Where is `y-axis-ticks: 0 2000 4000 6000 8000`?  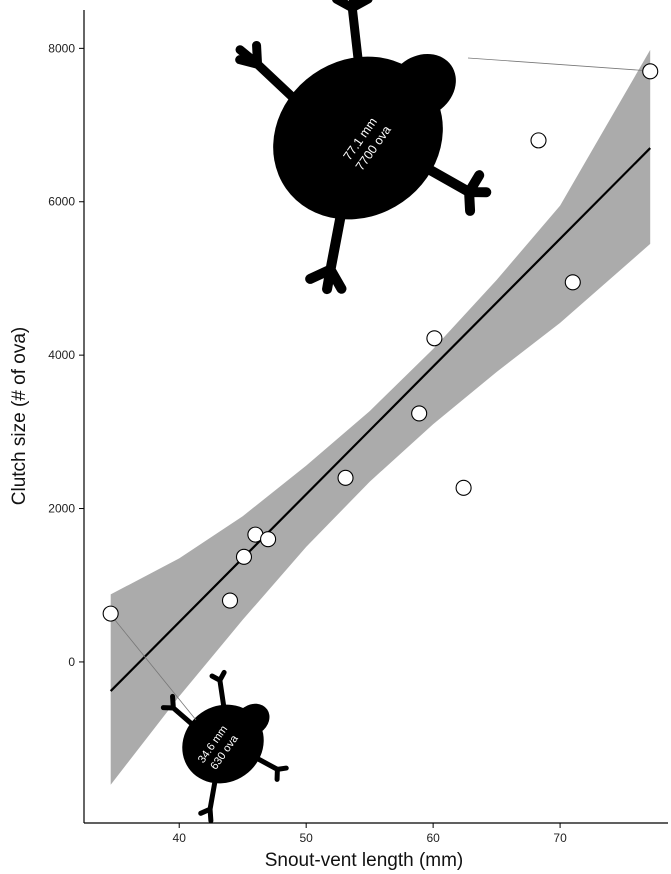 y-axis-ticks: 0 2000 4000 6000 8000 is located at coordinates (66, 355).